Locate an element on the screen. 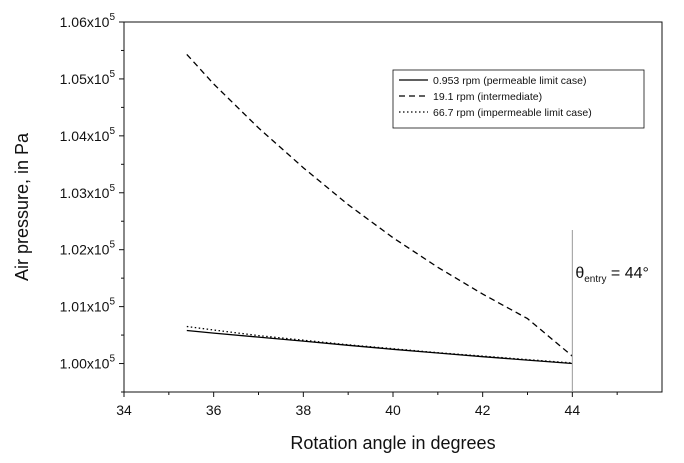 The width and height of the screenshot is (684, 463). legend-label-1: 0.953 rpm (permeable limit case) is located at coordinates (509, 81).